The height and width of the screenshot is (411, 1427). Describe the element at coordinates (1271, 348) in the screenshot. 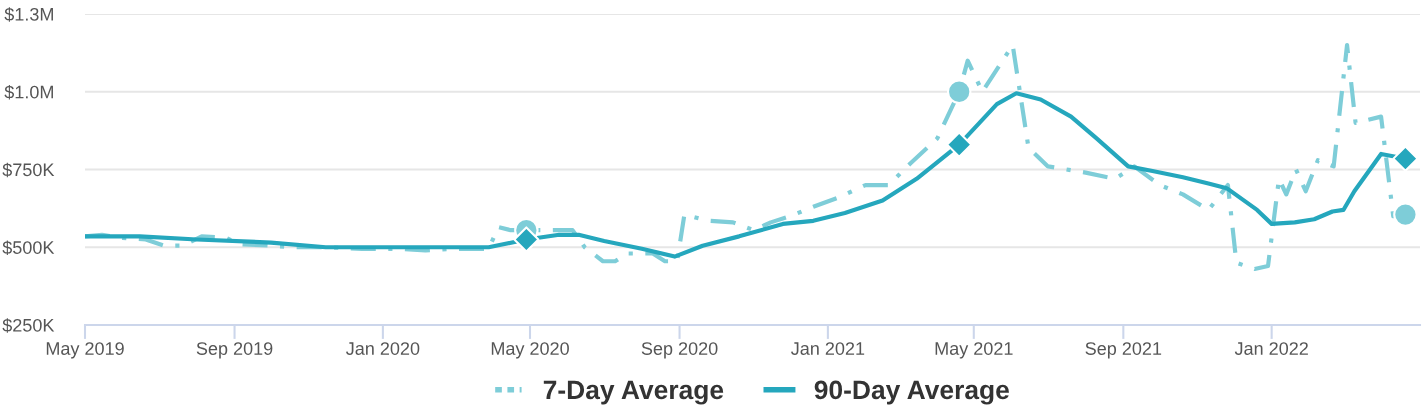

I see `x-tick-label: Jan 2022` at that location.